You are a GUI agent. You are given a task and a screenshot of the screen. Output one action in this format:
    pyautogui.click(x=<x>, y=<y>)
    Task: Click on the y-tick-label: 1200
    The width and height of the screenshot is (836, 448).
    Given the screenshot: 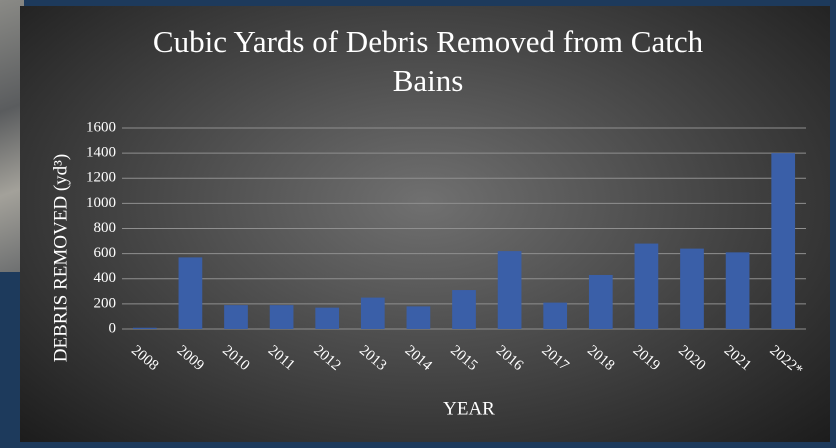 What is the action you would take?
    pyautogui.click(x=101, y=178)
    